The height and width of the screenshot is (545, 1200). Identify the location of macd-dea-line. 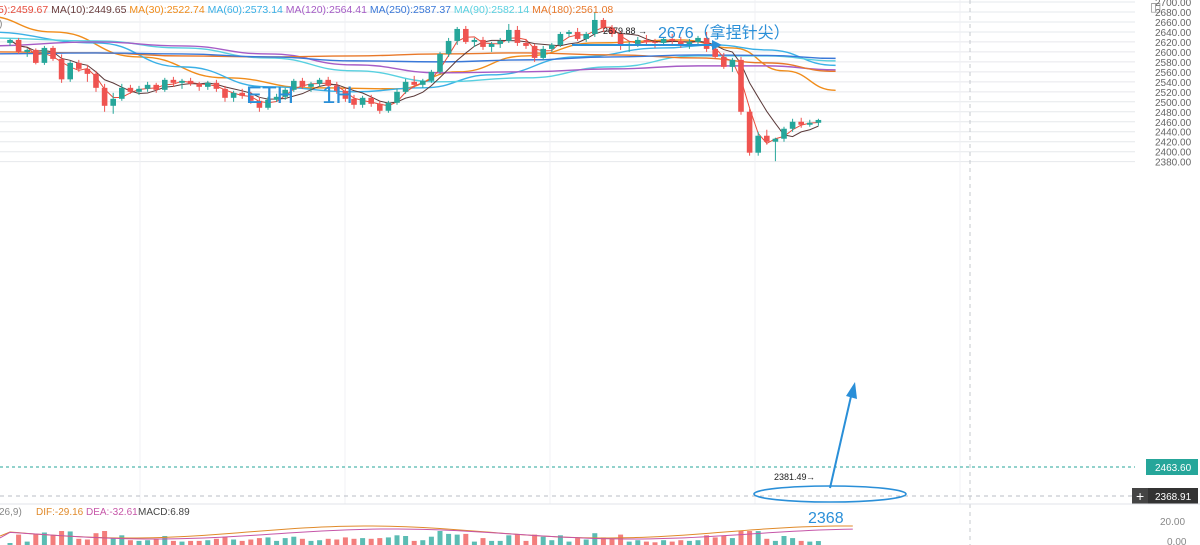
(426, 534).